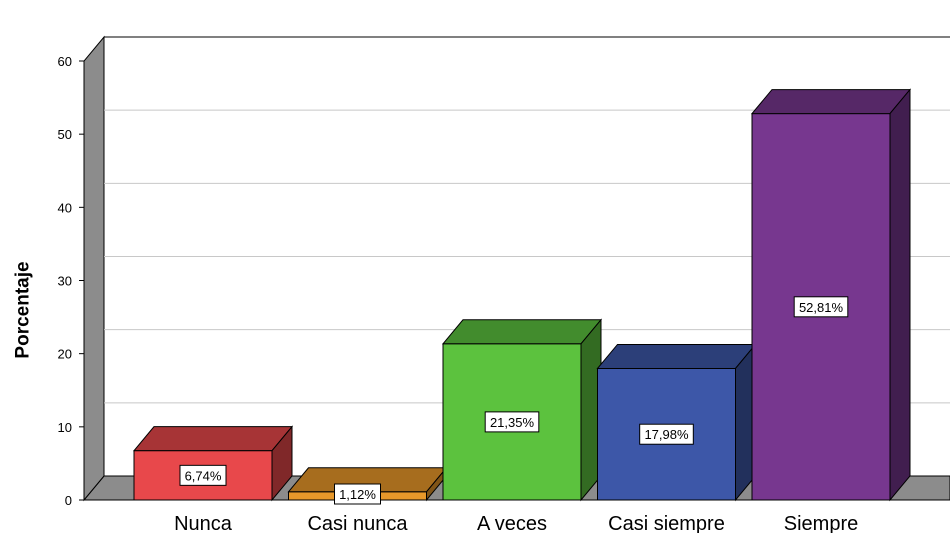  Describe the element at coordinates (65, 354) in the screenshot. I see `y-tick-label: 20` at that location.